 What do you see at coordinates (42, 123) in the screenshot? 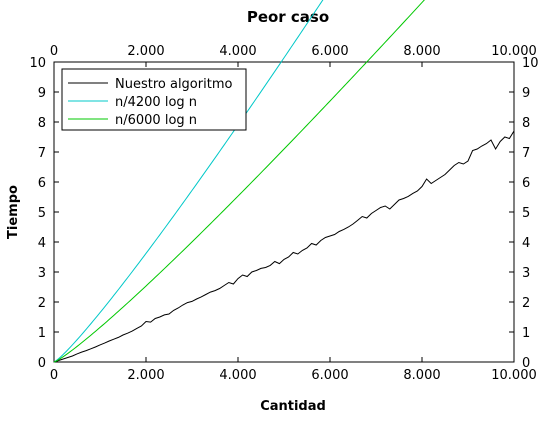
I see `y-tick-label-left: 8` at bounding box center [42, 123].